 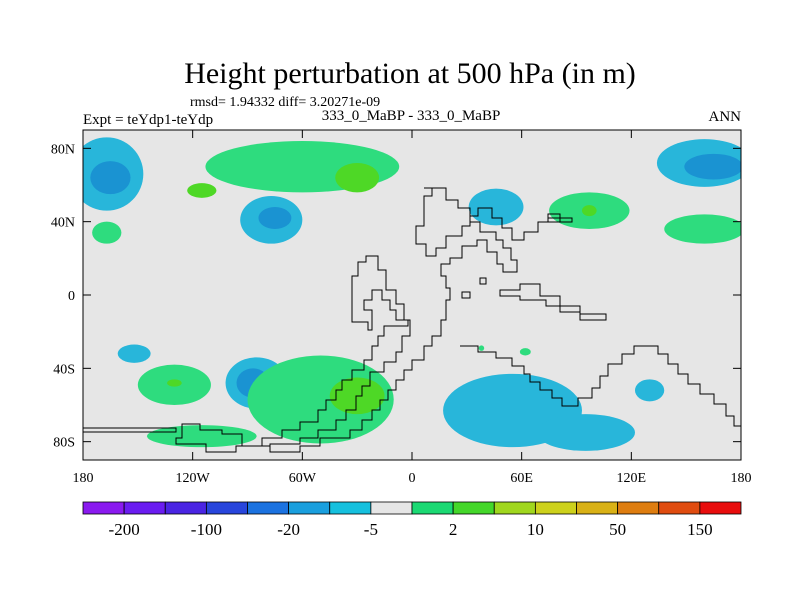 I want to click on chart-title: Height perturbation at 500 hPa (in m), so click(x=410, y=73).